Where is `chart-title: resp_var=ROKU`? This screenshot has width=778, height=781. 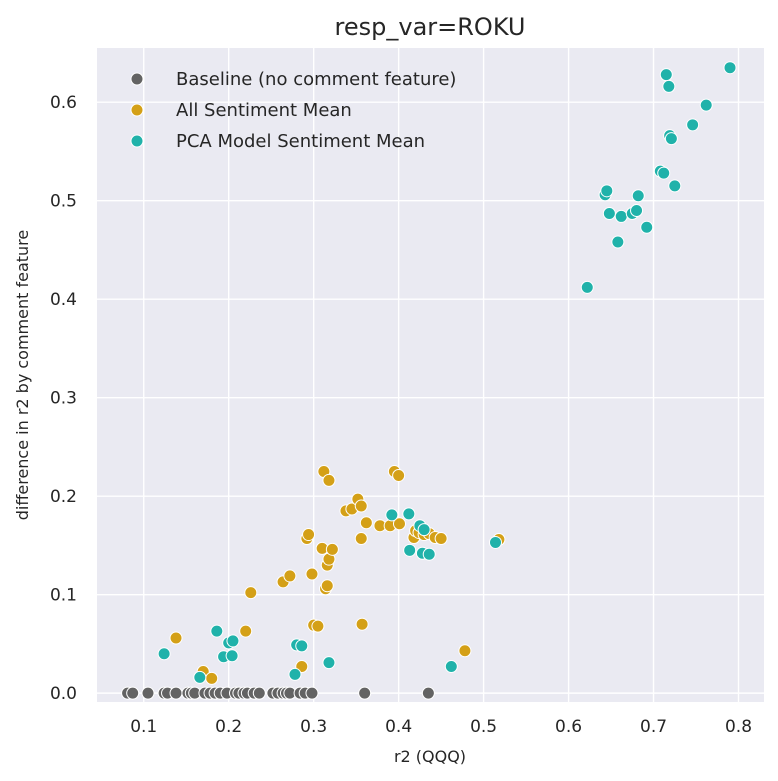
chart-title: resp_var=ROKU is located at coordinates (430, 27).